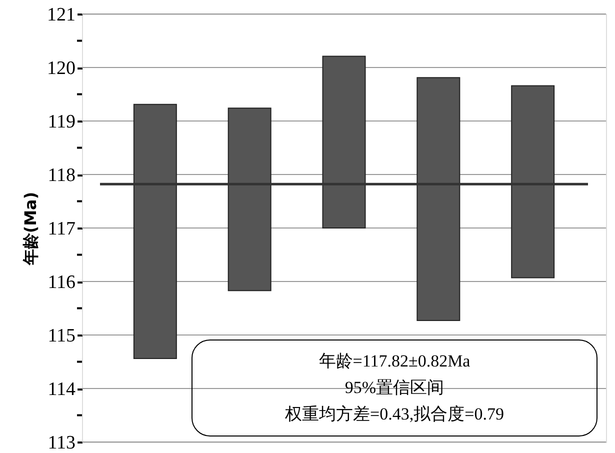  Describe the element at coordinates (394, 360) in the screenshot. I see `annotation: 年龄=117.82±0.82Ma` at that location.